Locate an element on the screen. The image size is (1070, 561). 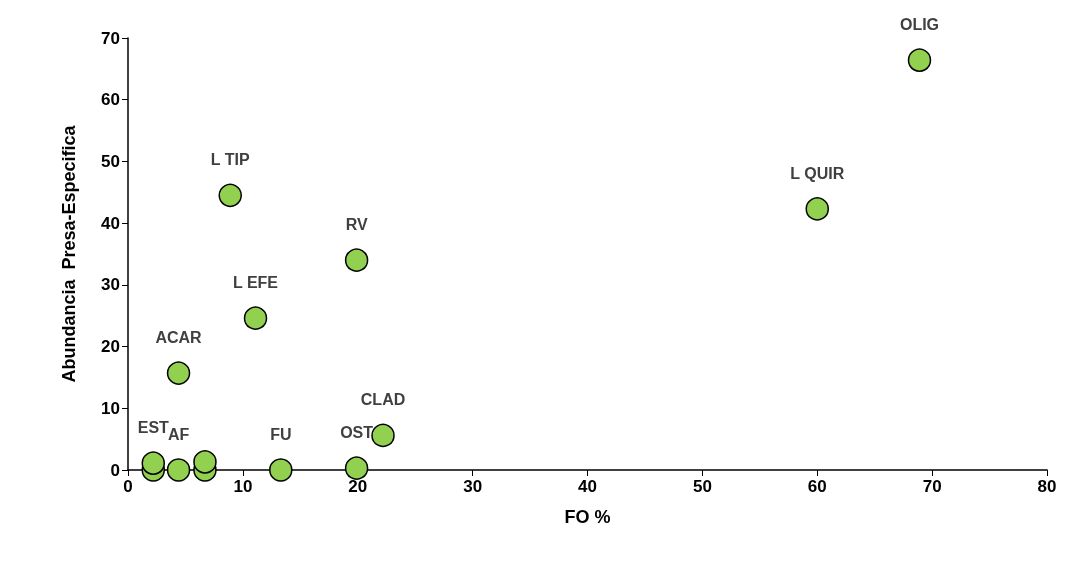
data-label: OST is located at coordinates (357, 432).